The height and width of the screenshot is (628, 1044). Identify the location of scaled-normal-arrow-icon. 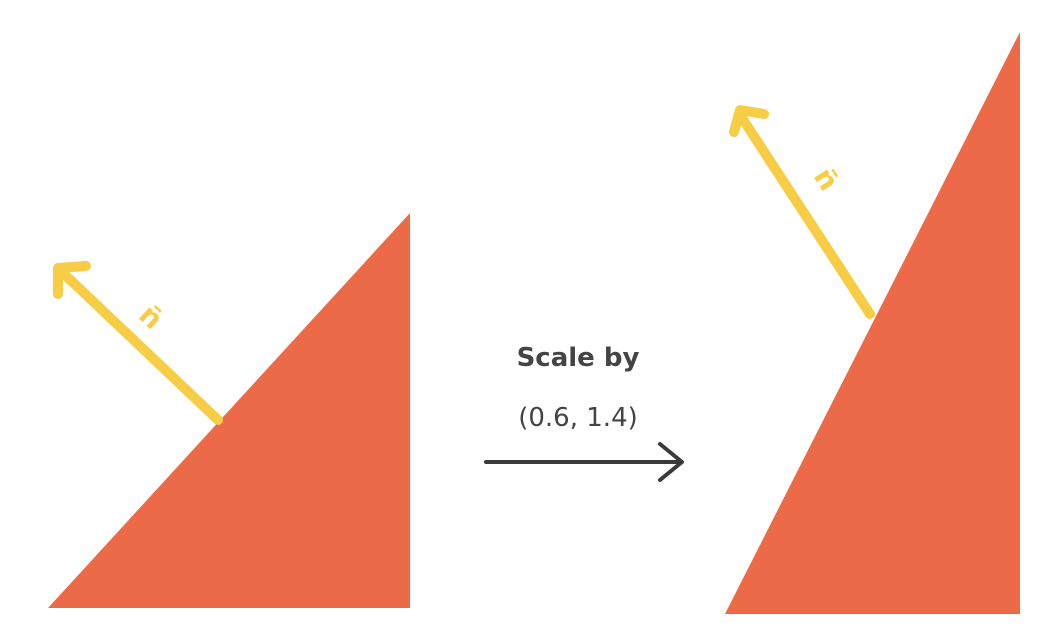
(802, 212).